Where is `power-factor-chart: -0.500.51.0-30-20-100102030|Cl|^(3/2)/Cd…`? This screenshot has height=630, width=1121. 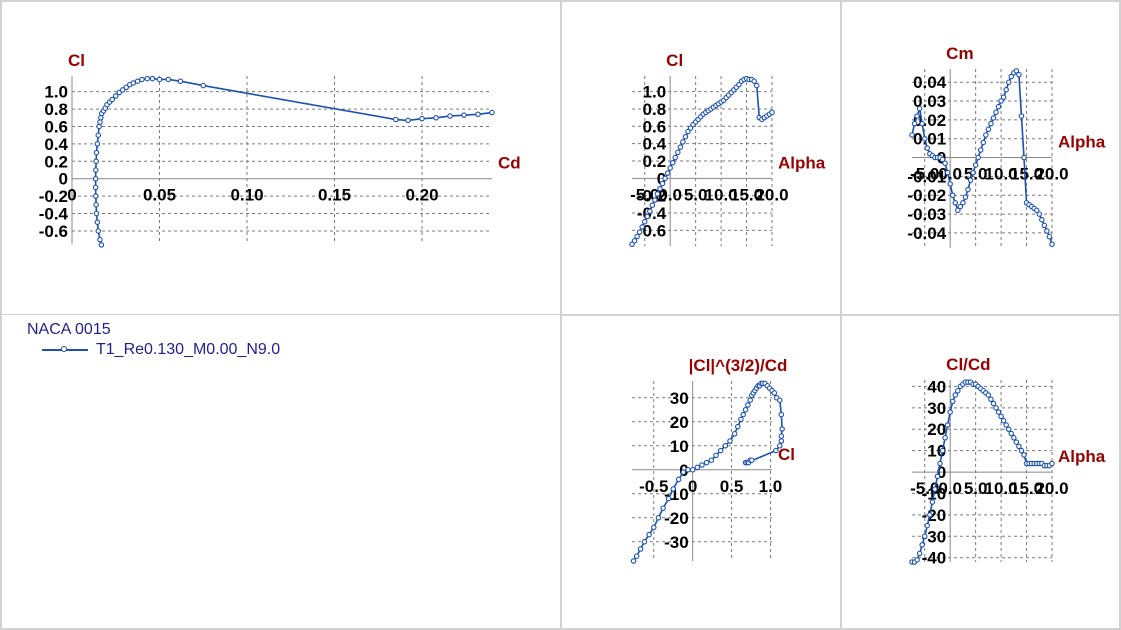
power-factor-chart: -0.500.51.0-30-20-100102030|Cl|^(3/2)/Cd… is located at coordinates (712, 460).